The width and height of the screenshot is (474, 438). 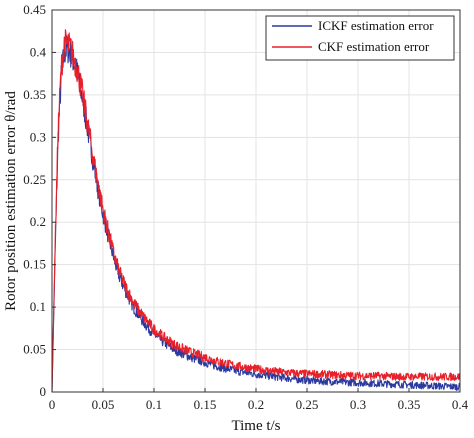 What do you see at coordinates (52, 404) in the screenshot?
I see `x-tick-label: 0` at bounding box center [52, 404].